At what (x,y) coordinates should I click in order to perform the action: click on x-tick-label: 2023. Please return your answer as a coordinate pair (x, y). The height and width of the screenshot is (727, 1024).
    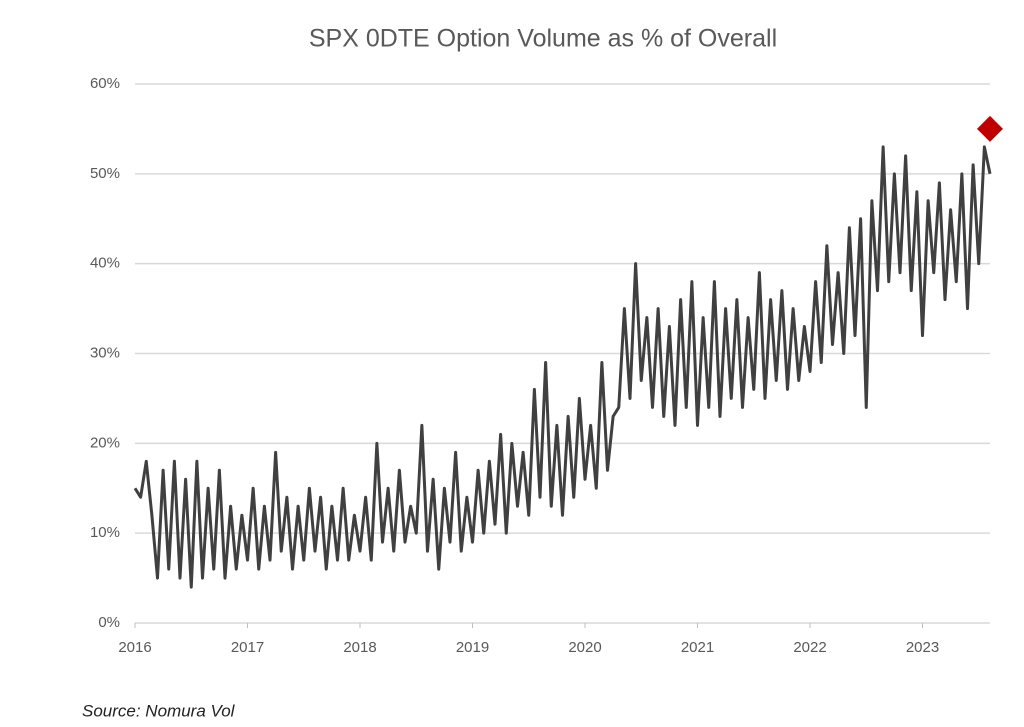
    Looking at the image, I should click on (922, 647).